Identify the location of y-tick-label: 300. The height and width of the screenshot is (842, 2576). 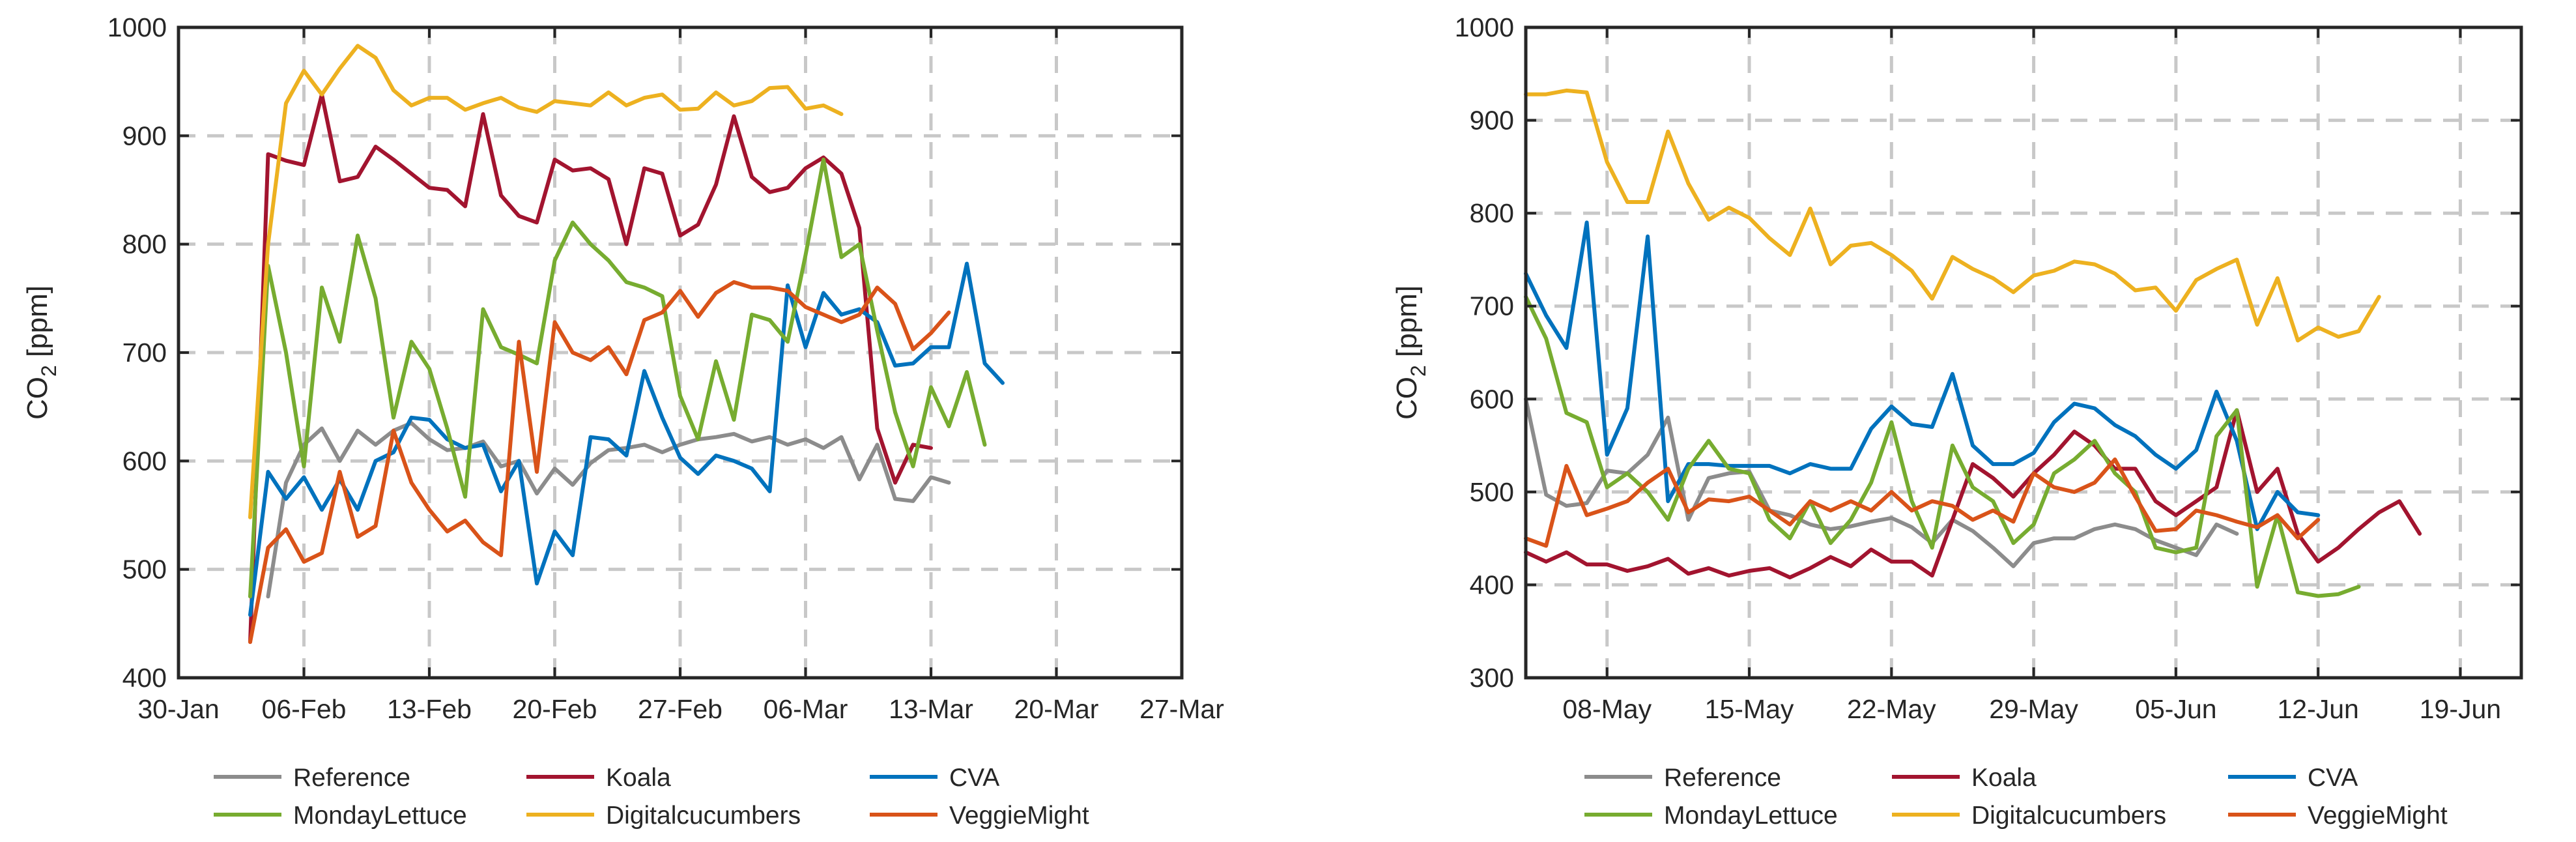
(1492, 678).